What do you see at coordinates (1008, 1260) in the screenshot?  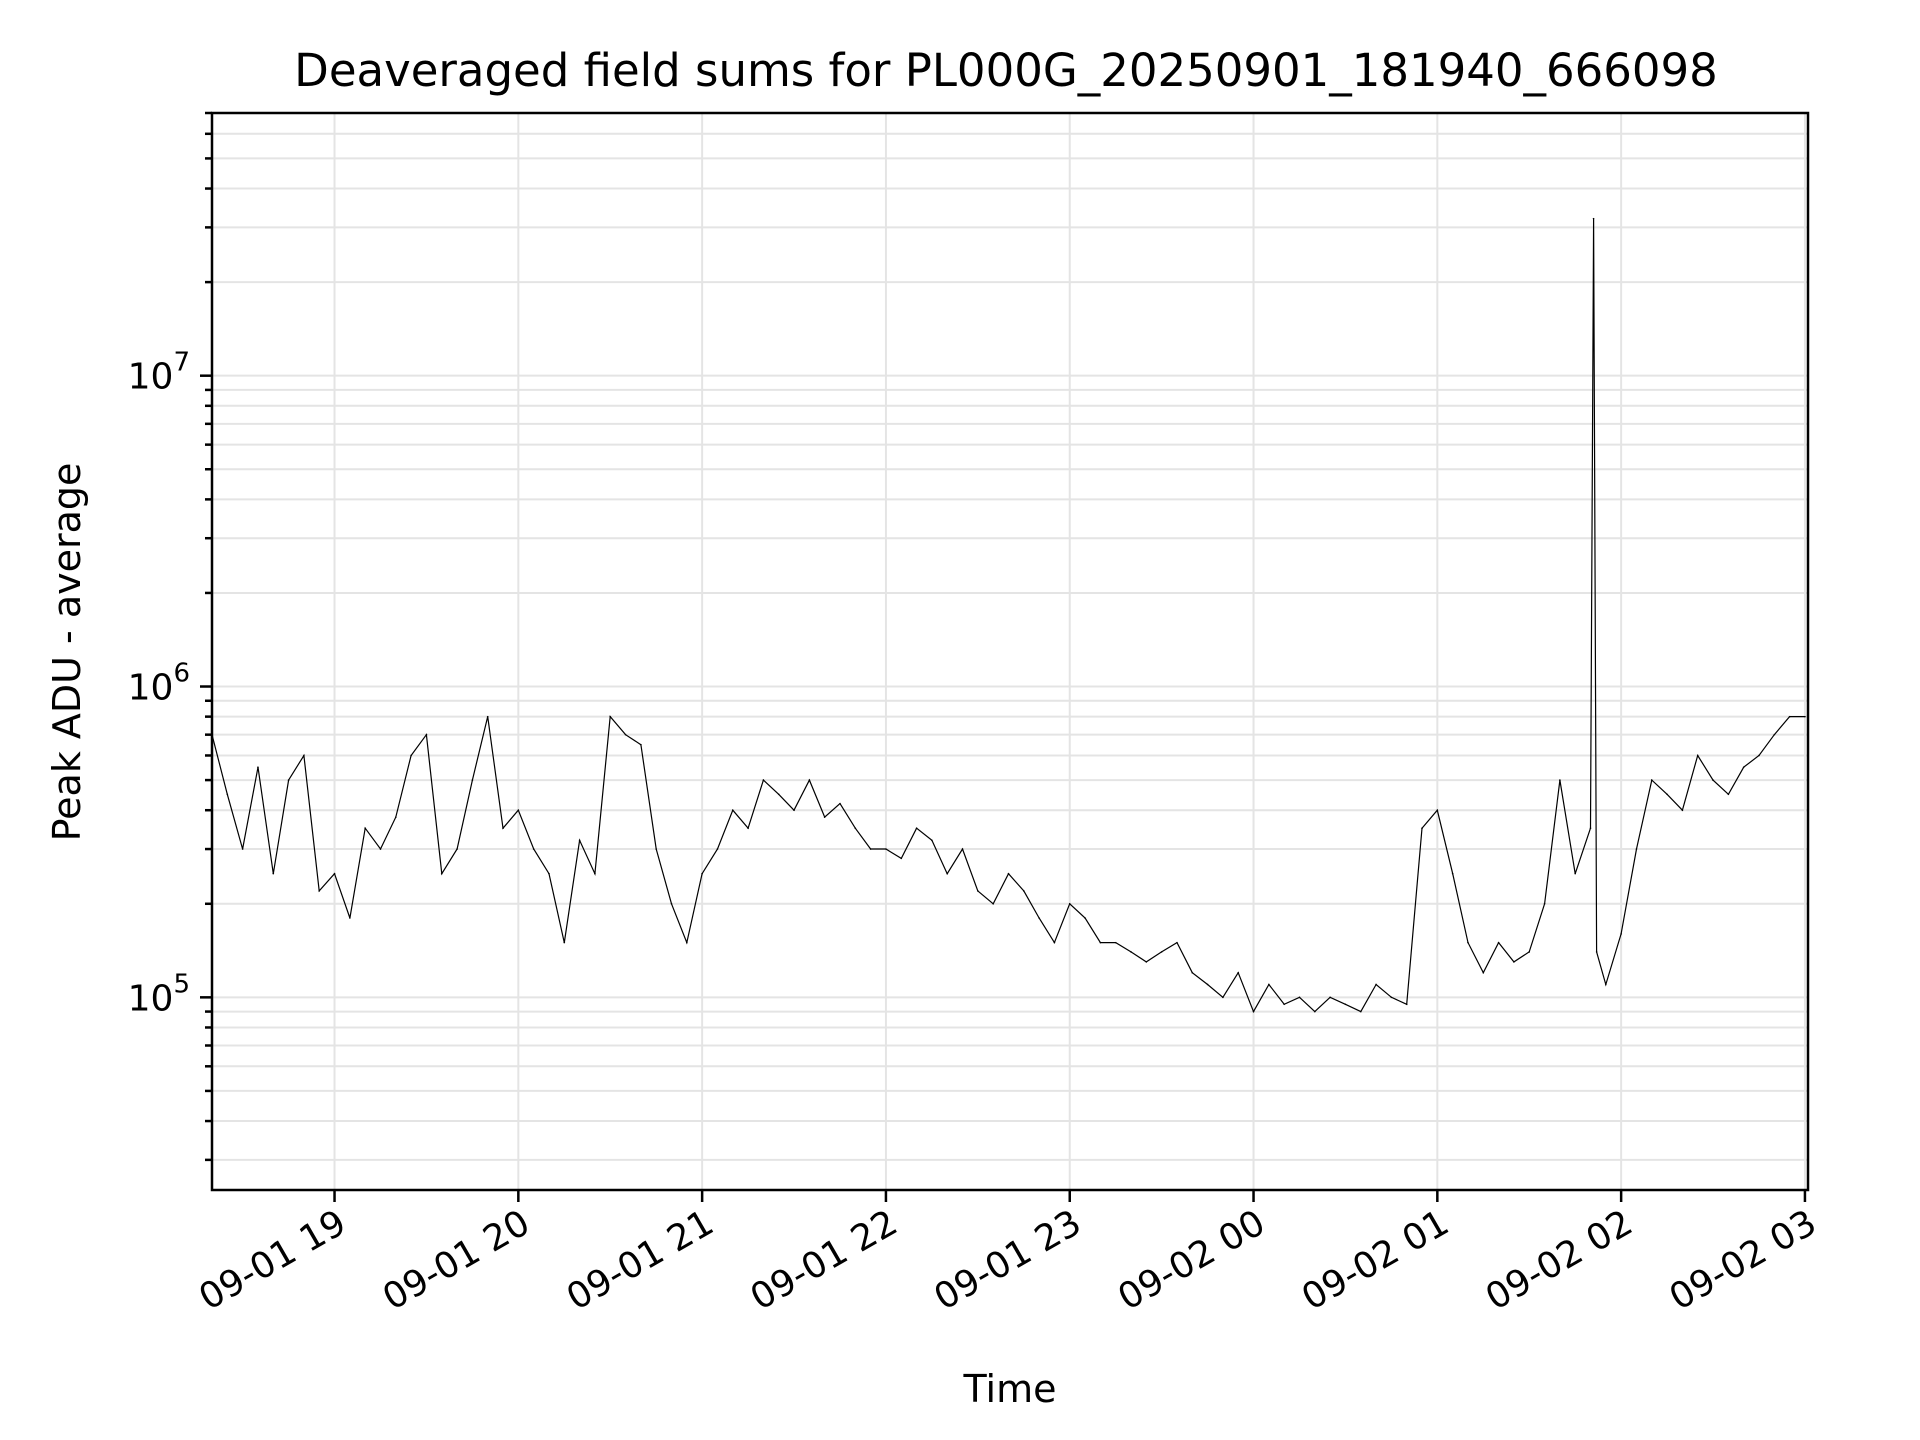 I see `x-tick-label: 09-01 23` at bounding box center [1008, 1260].